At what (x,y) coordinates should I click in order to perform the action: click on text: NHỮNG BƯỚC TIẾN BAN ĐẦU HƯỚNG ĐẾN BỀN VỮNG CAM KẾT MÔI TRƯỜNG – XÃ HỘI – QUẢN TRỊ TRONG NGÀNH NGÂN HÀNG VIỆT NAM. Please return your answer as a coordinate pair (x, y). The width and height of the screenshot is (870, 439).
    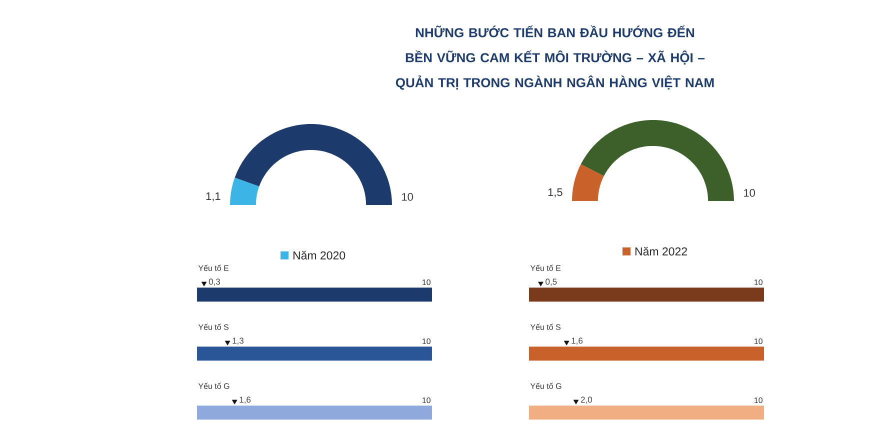
    Looking at the image, I should click on (555, 58).